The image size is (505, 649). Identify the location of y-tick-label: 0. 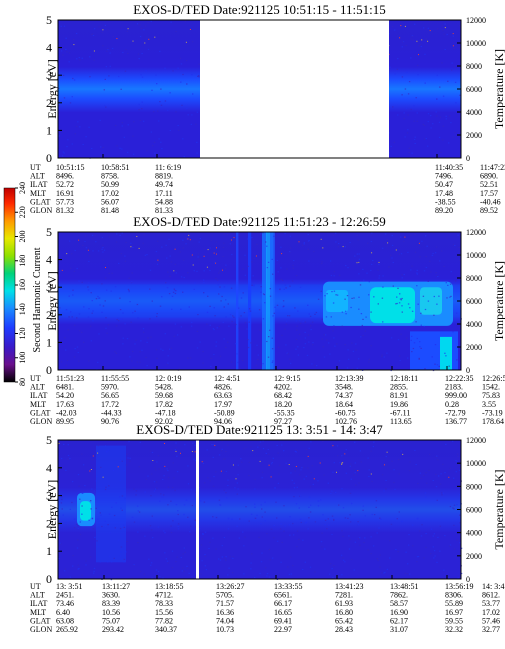
(49, 579).